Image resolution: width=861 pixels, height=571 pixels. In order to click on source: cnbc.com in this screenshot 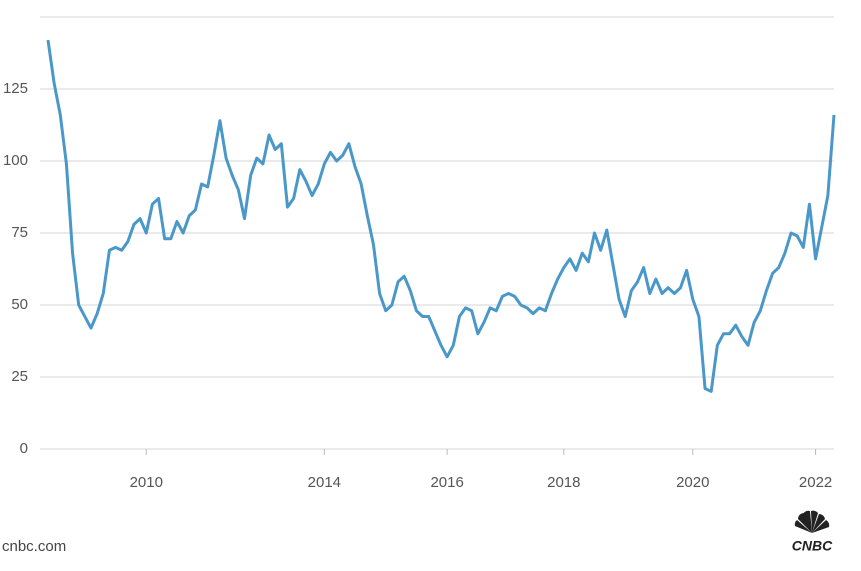, I will do `click(34, 546)`.